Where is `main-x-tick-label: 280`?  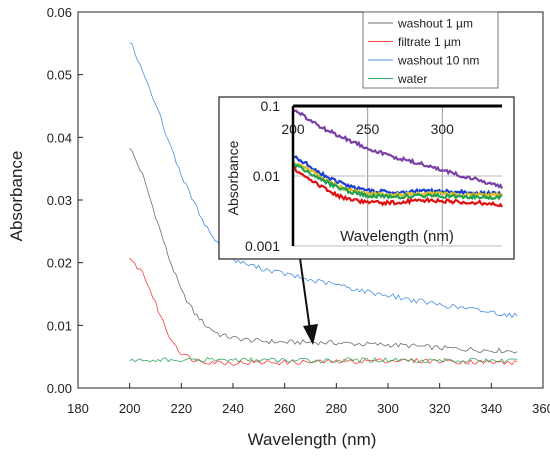
main-x-tick-label: 280 is located at coordinates (336, 408).